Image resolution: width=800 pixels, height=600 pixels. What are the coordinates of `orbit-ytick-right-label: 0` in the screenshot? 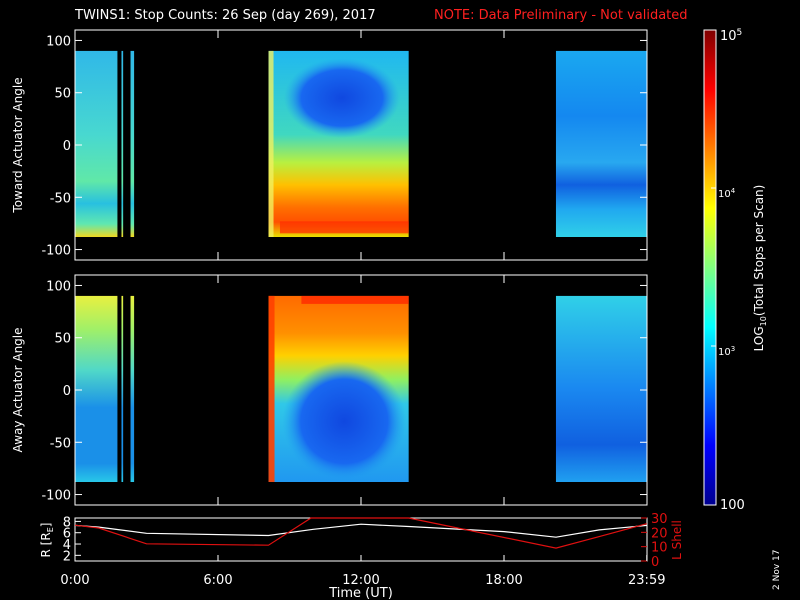 It's located at (655, 562).